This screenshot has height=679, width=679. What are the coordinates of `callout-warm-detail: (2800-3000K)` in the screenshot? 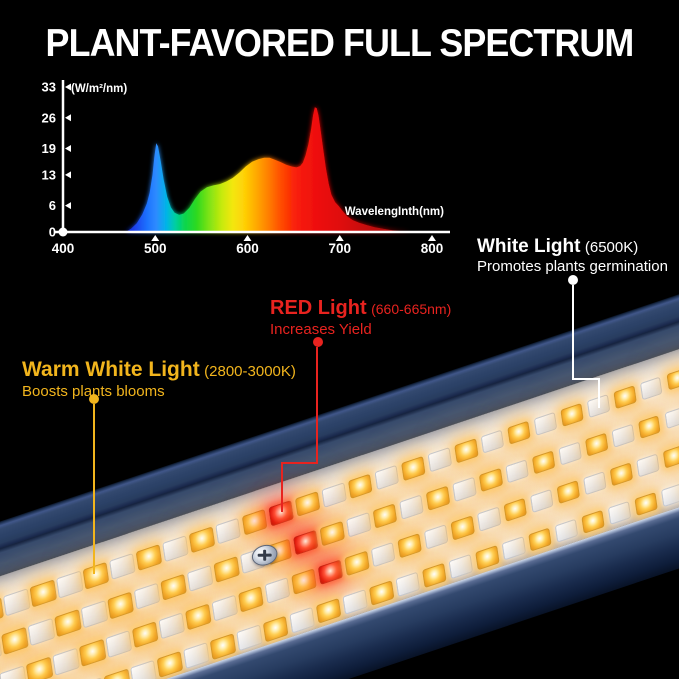 It's located at (250, 371).